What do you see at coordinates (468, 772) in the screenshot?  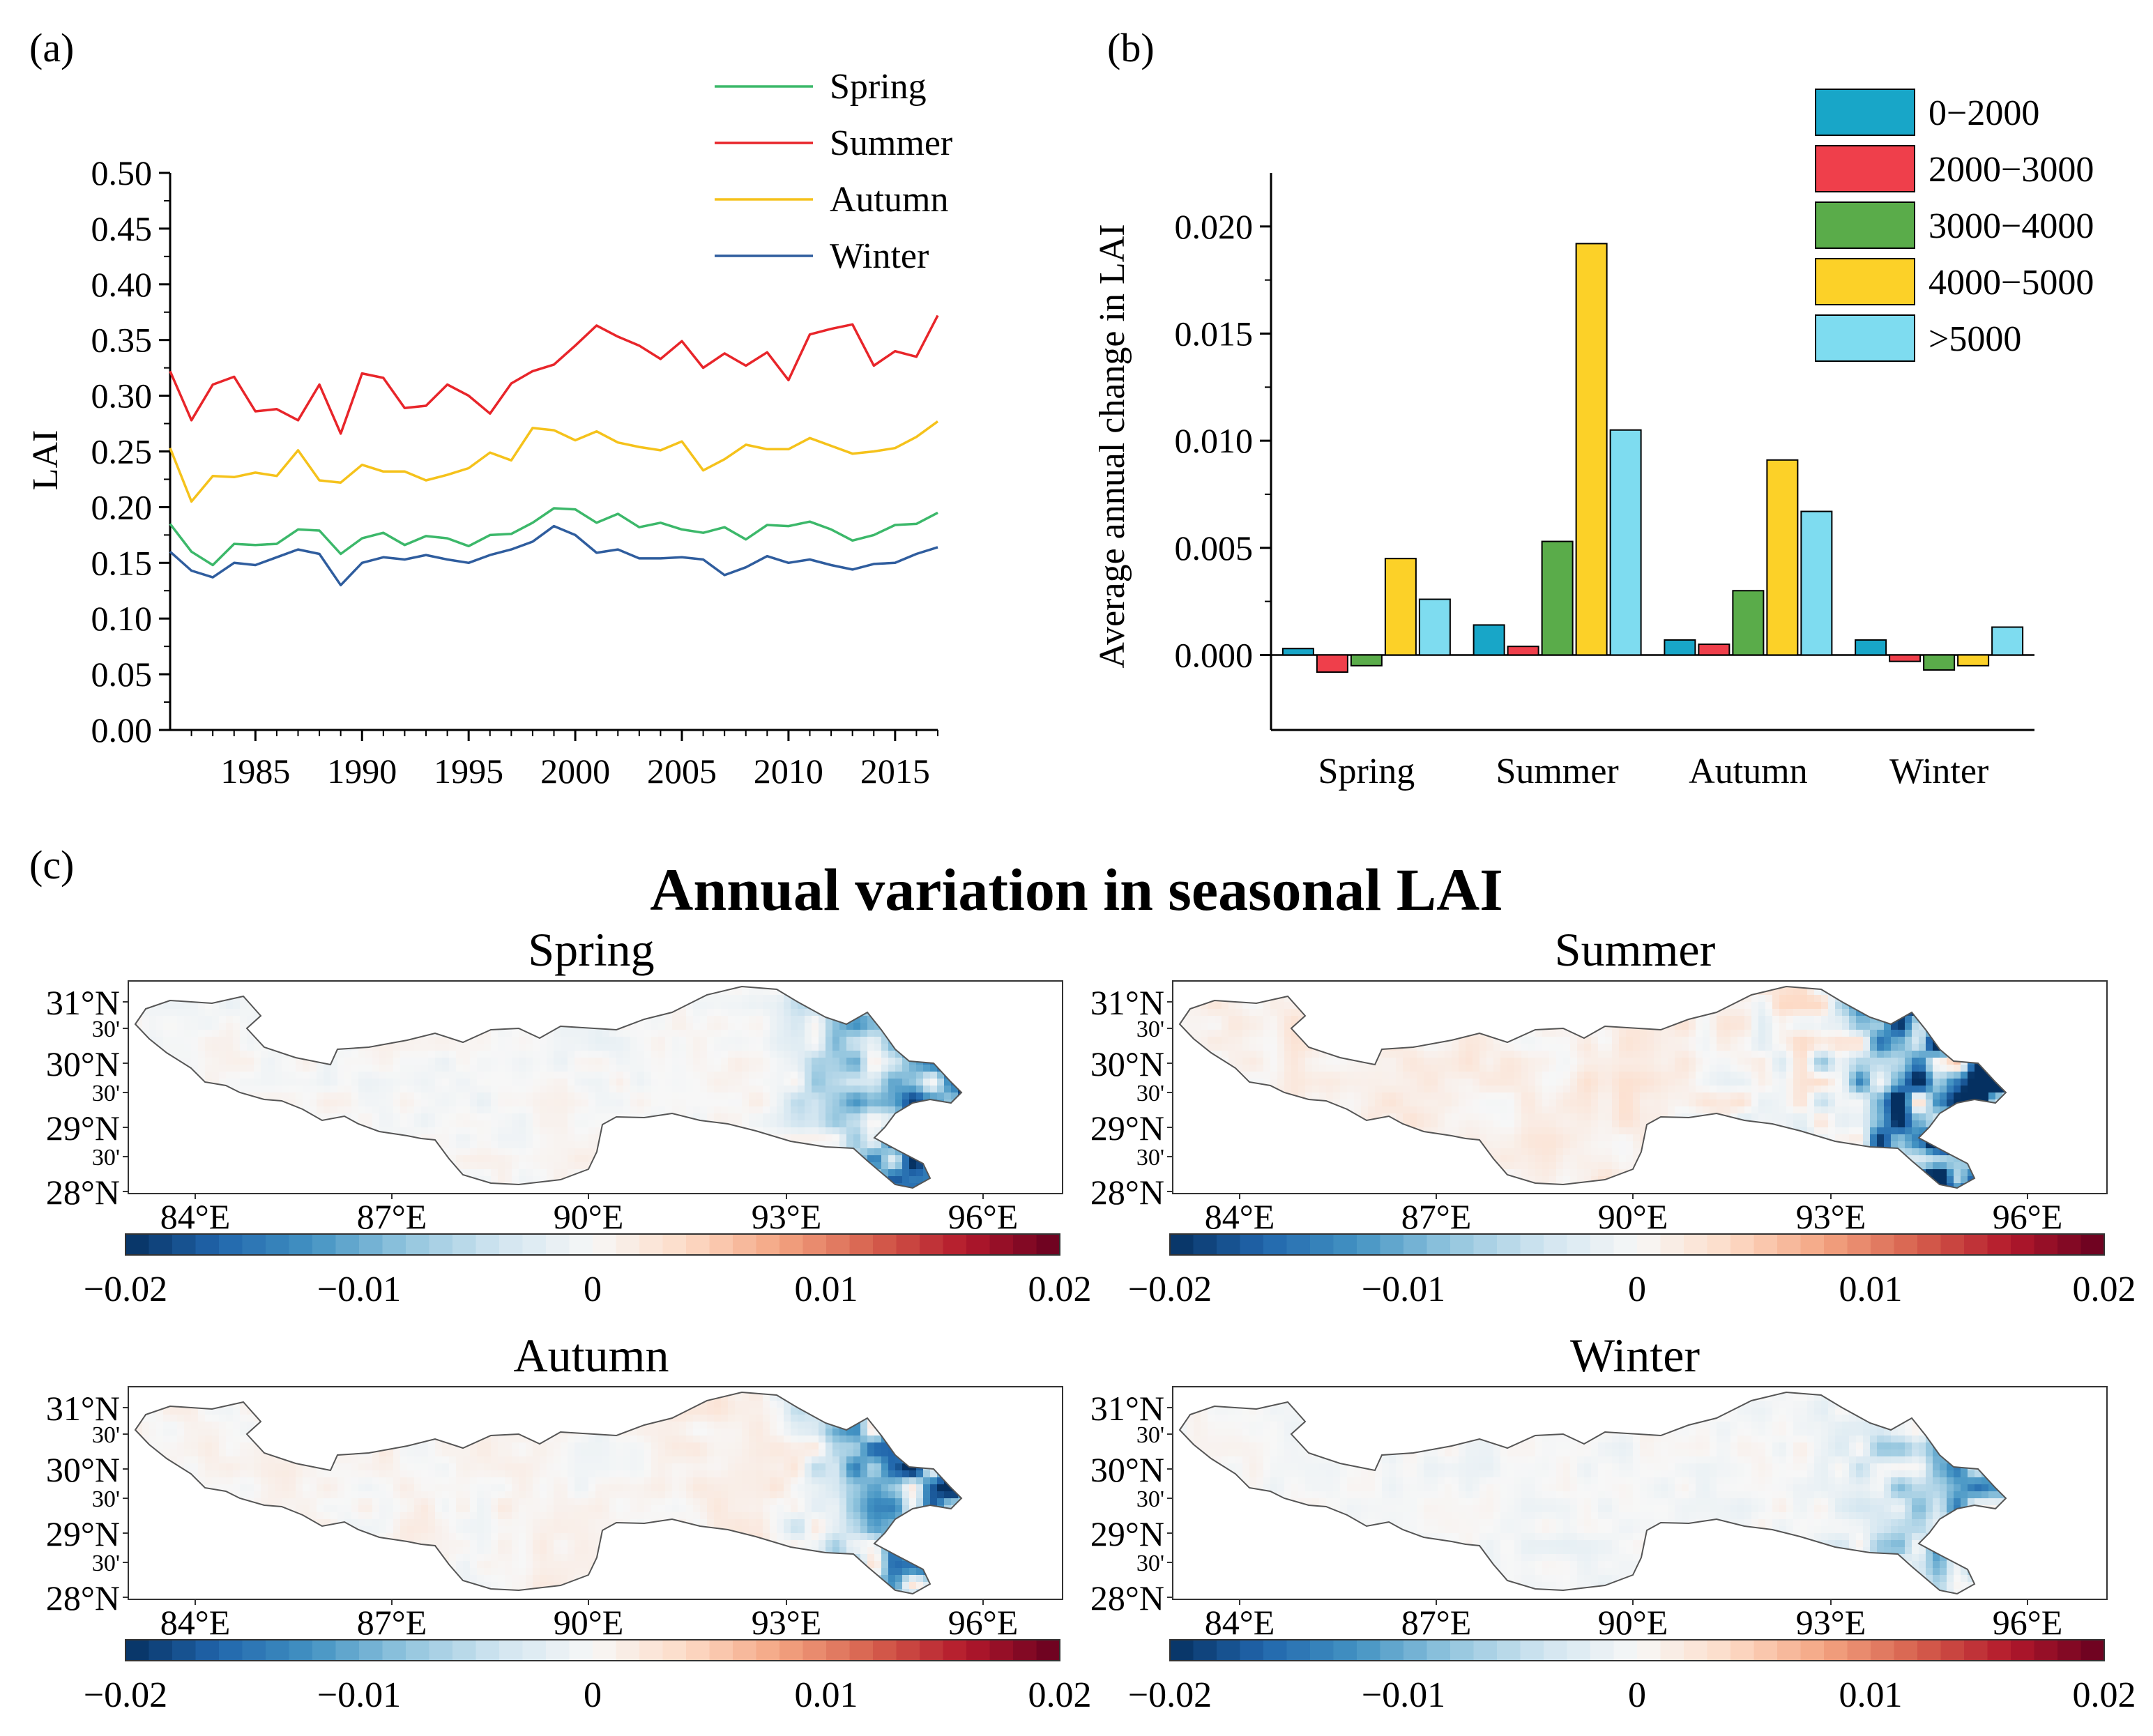 I see `x-tick-label: 1995` at bounding box center [468, 772].